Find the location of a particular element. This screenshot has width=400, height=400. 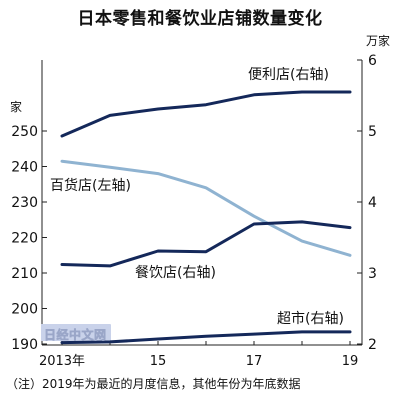

x-axis-tick-label: 15 is located at coordinates (158, 361).